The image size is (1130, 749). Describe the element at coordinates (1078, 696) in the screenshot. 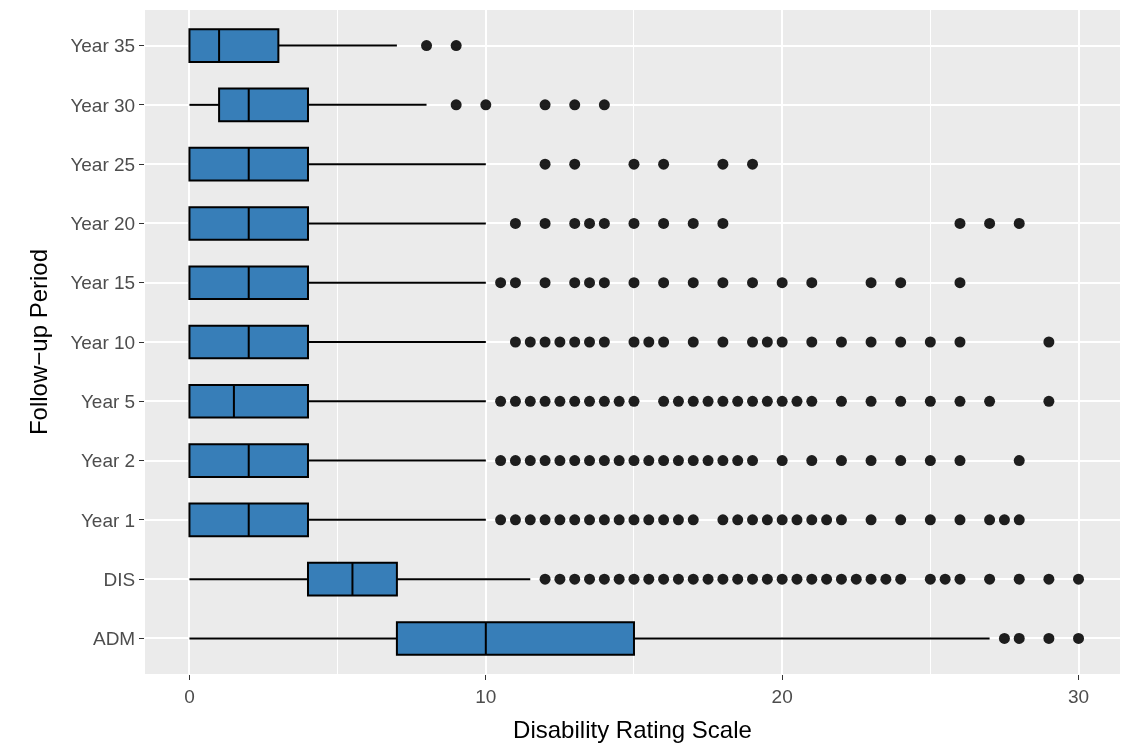

I see `x-tick-label: 30` at that location.